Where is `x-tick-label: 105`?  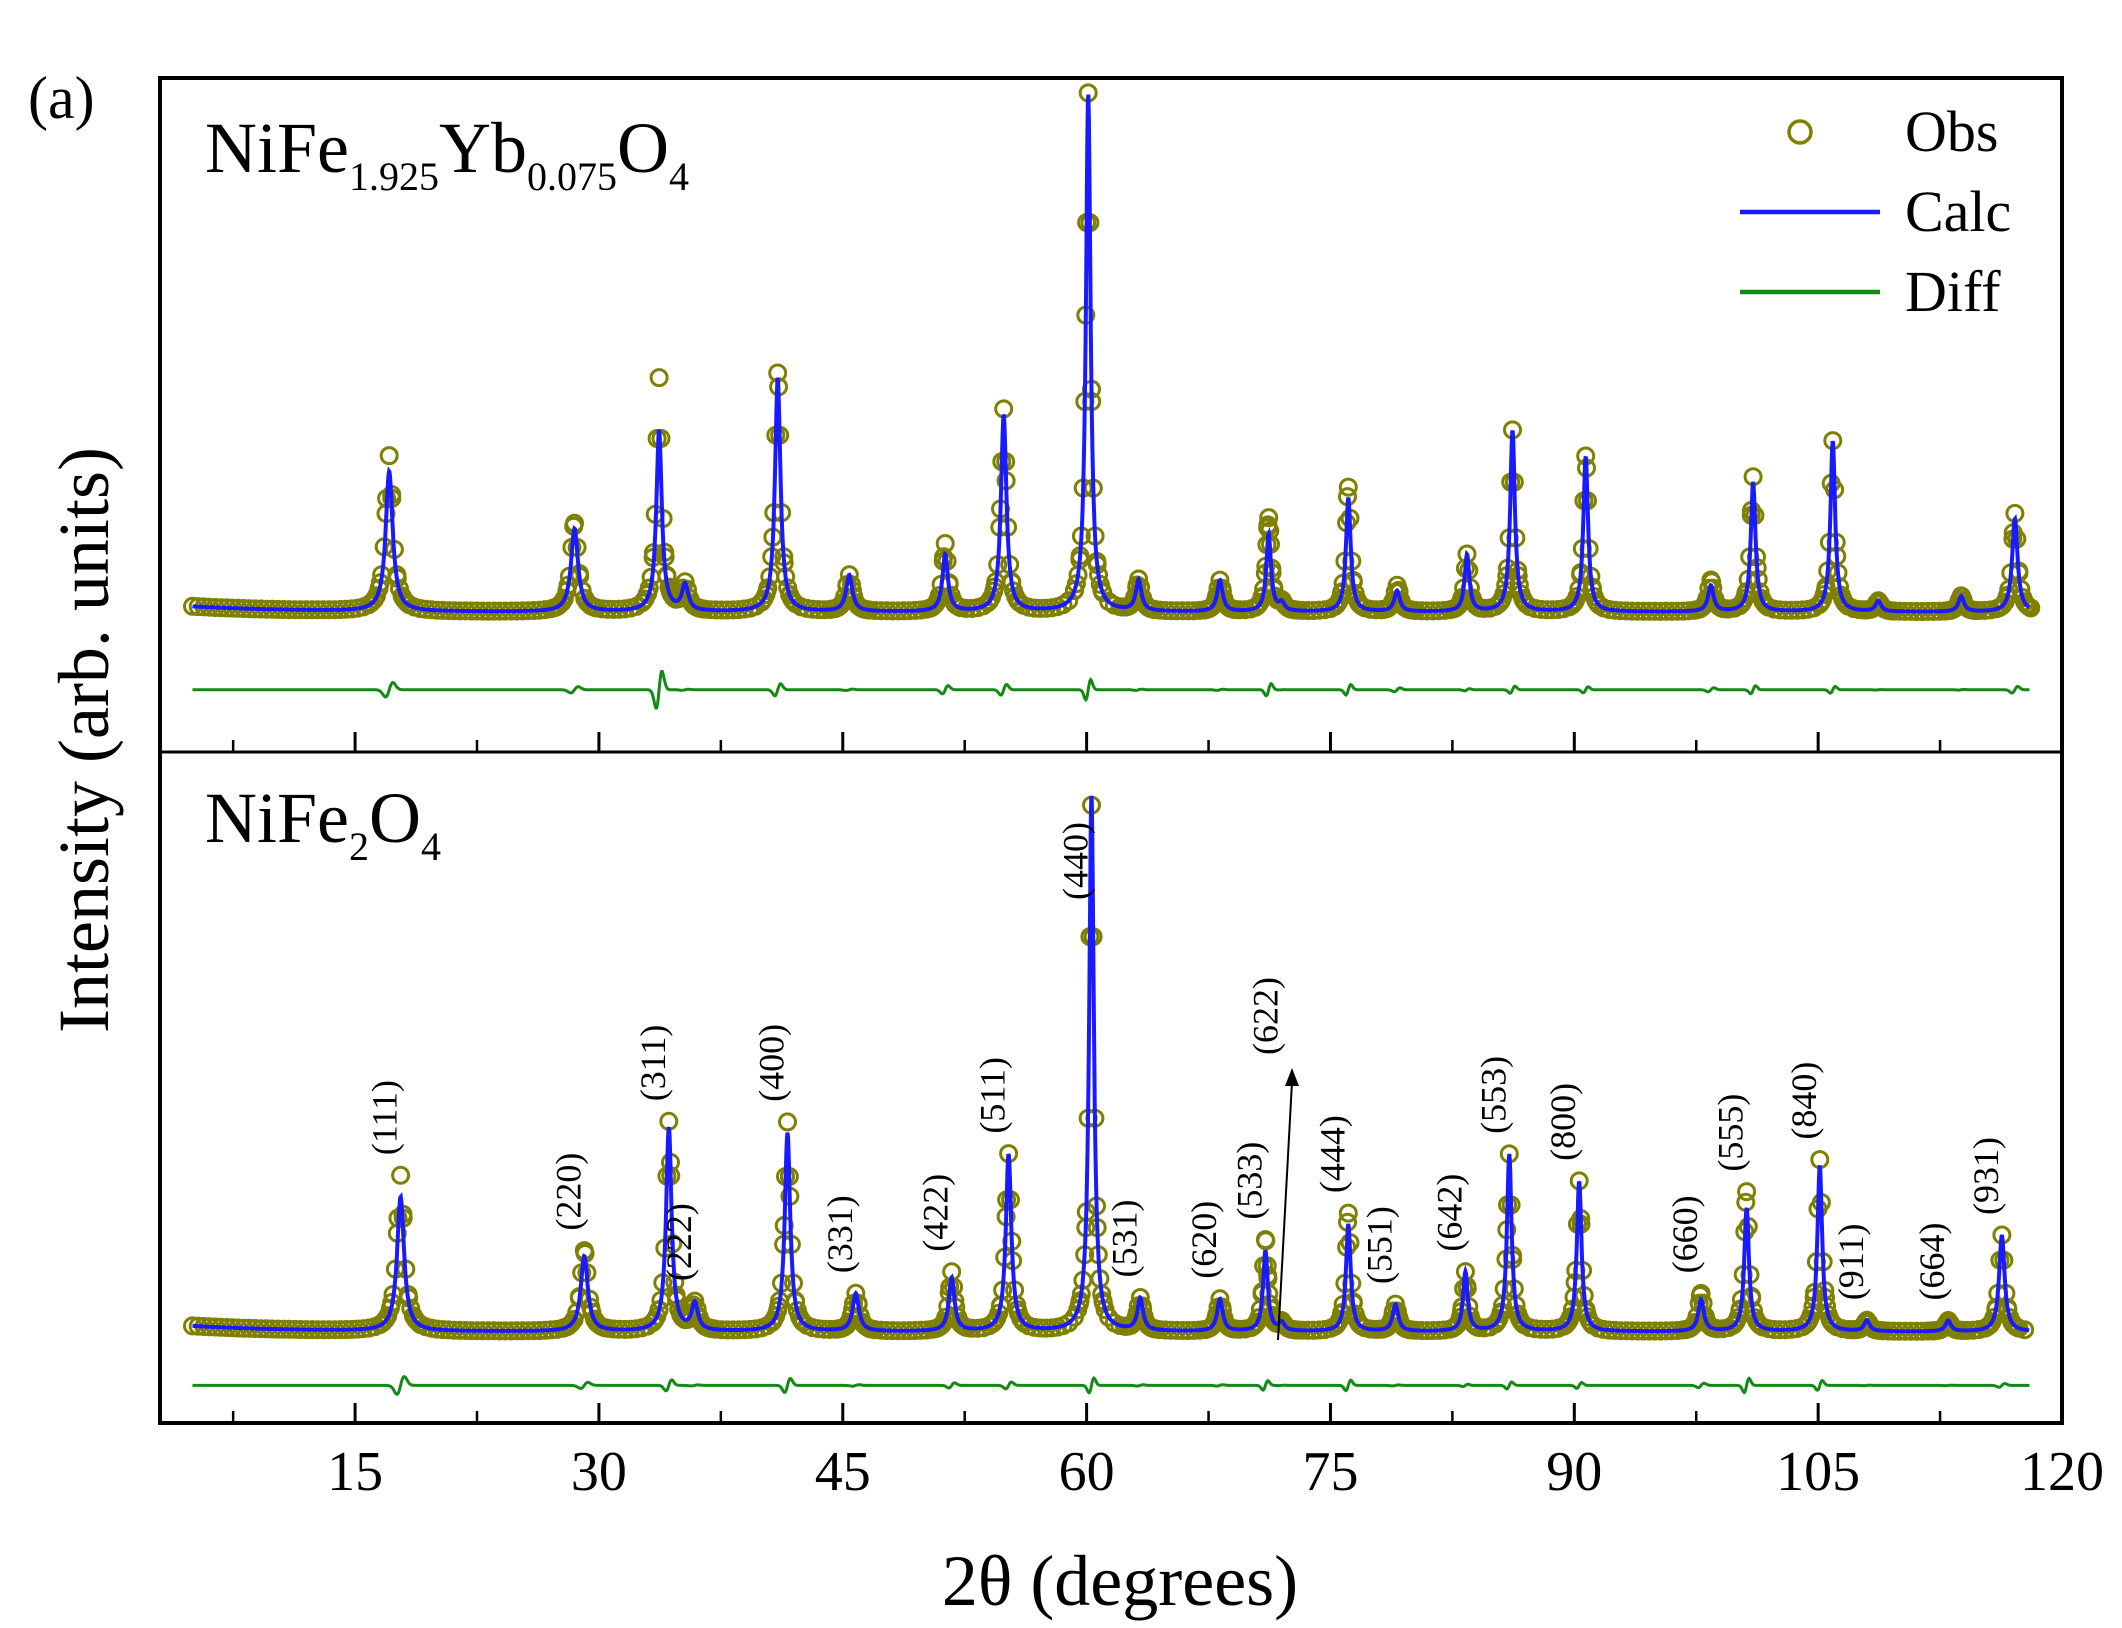 x-tick-label: 105 is located at coordinates (1818, 1472).